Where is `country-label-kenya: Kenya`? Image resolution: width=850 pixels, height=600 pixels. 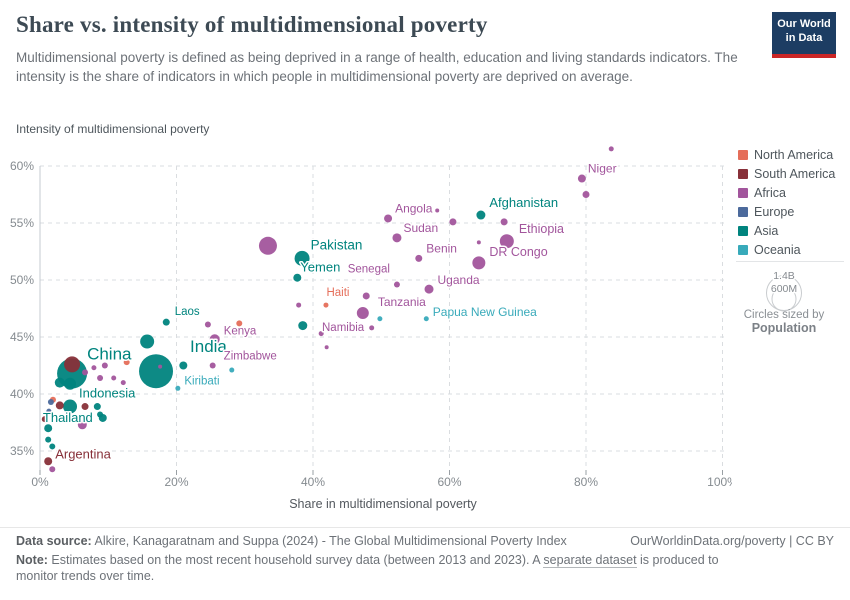
country-label-kenya: Kenya is located at coordinates (240, 331).